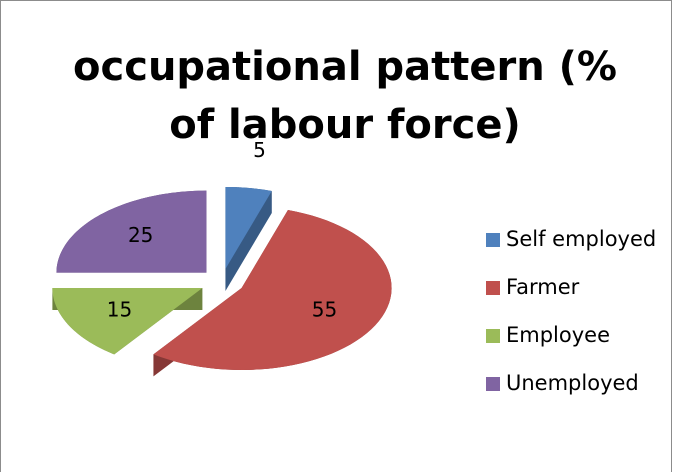 This screenshot has height=472, width=682. What do you see at coordinates (324, 310) in the screenshot?
I see `data-label: 55` at bounding box center [324, 310].